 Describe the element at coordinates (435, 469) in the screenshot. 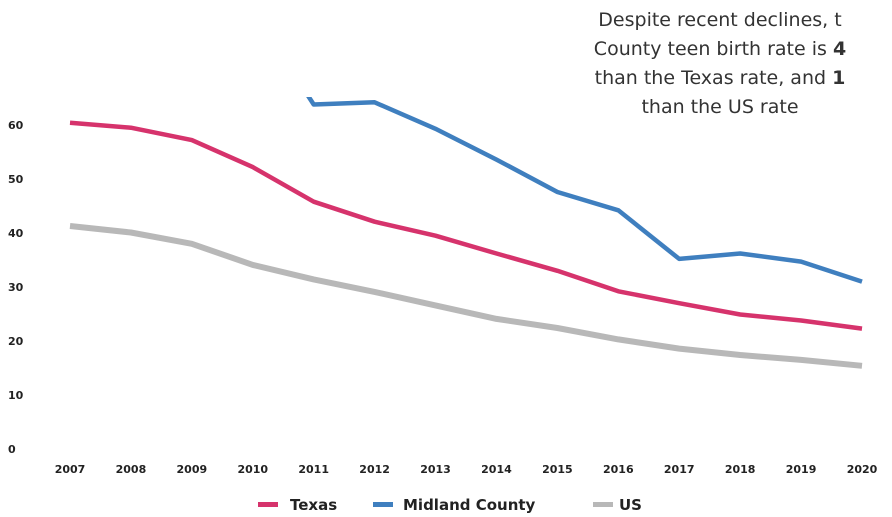

I see `x-tick-label: 2013` at that location.